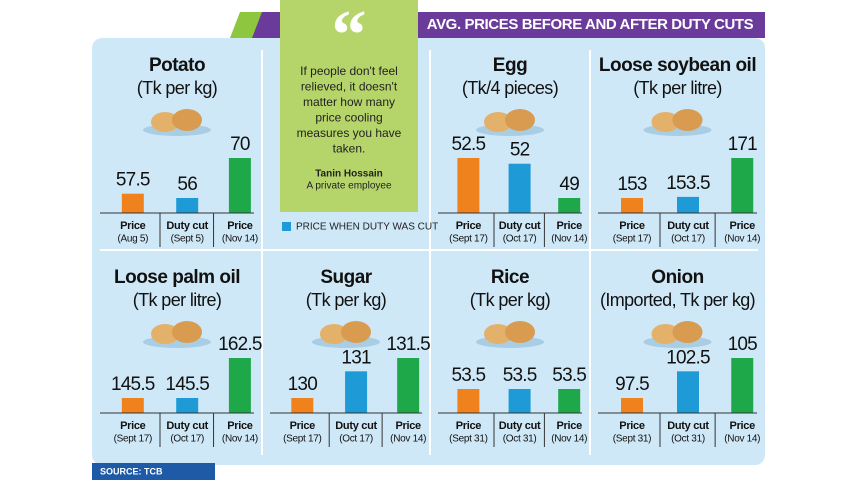 The width and height of the screenshot is (857, 482). Describe the element at coordinates (632, 184) in the screenshot. I see `value-label: 153` at that location.